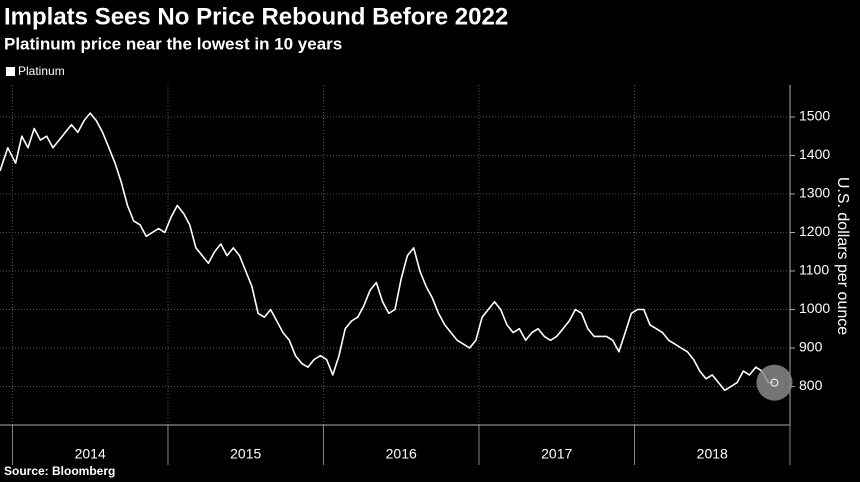 The width and height of the screenshot is (860, 482). I want to click on y-tick-label: 1200, so click(814, 231).